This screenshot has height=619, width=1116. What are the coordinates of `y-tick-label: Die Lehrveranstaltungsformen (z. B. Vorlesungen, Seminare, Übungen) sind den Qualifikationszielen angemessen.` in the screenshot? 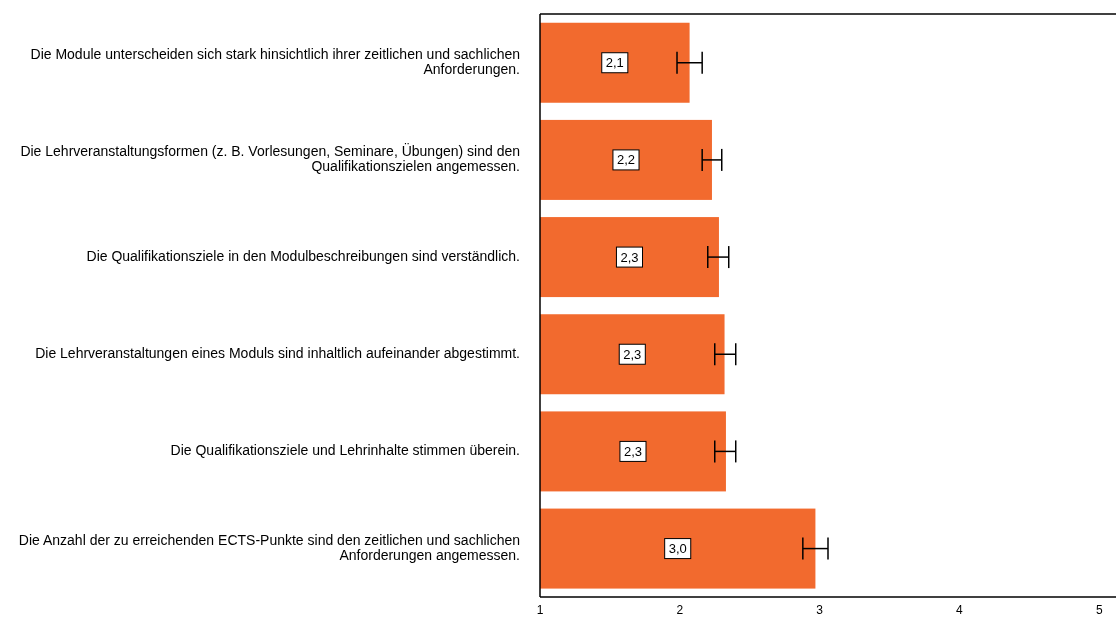 It's located at (270, 157).